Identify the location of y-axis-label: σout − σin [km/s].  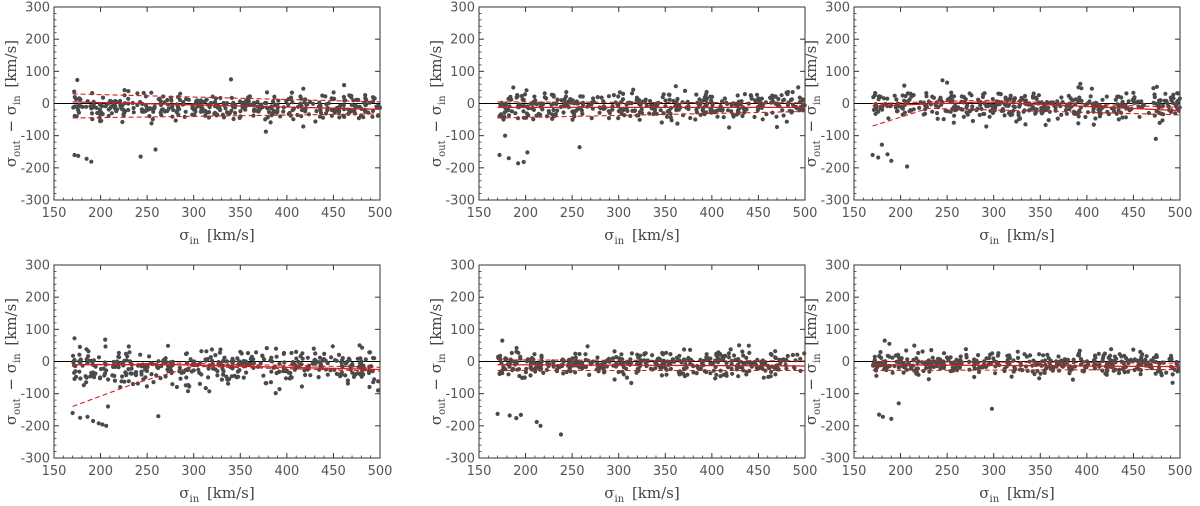
(437, 103).